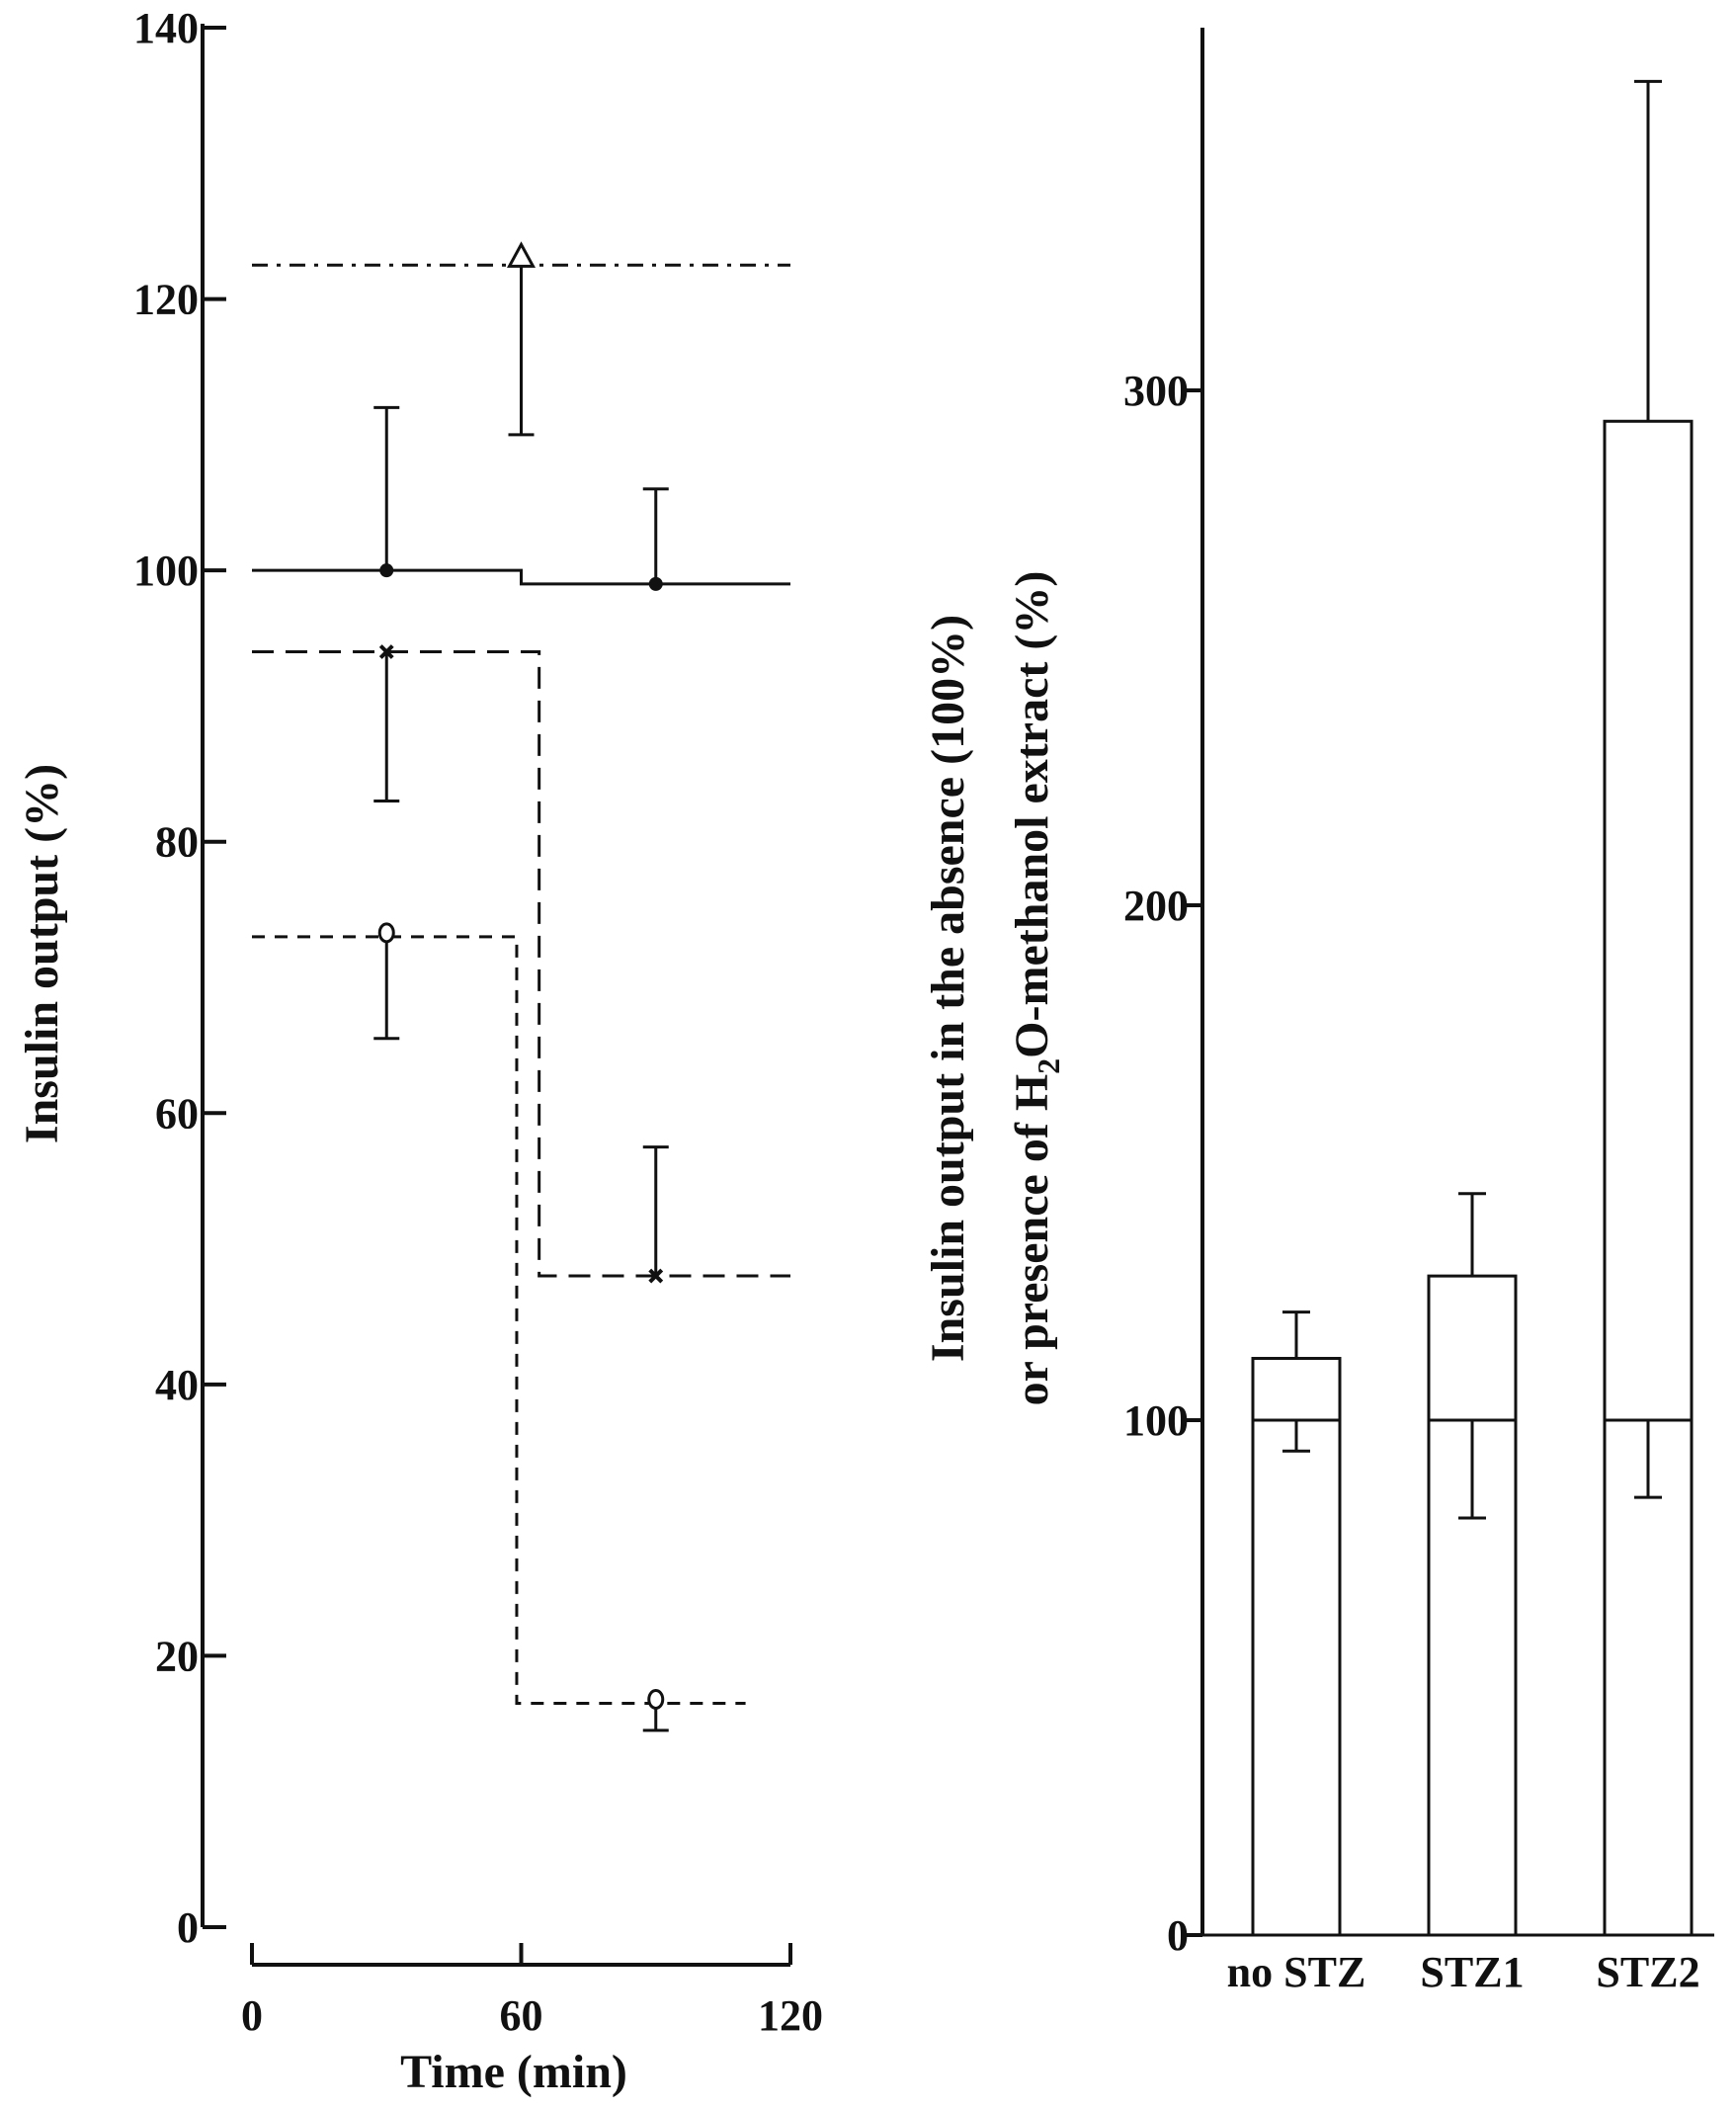 The height and width of the screenshot is (2110, 1736). What do you see at coordinates (166, 571) in the screenshot?
I see `y-tick-label-100: 100` at bounding box center [166, 571].